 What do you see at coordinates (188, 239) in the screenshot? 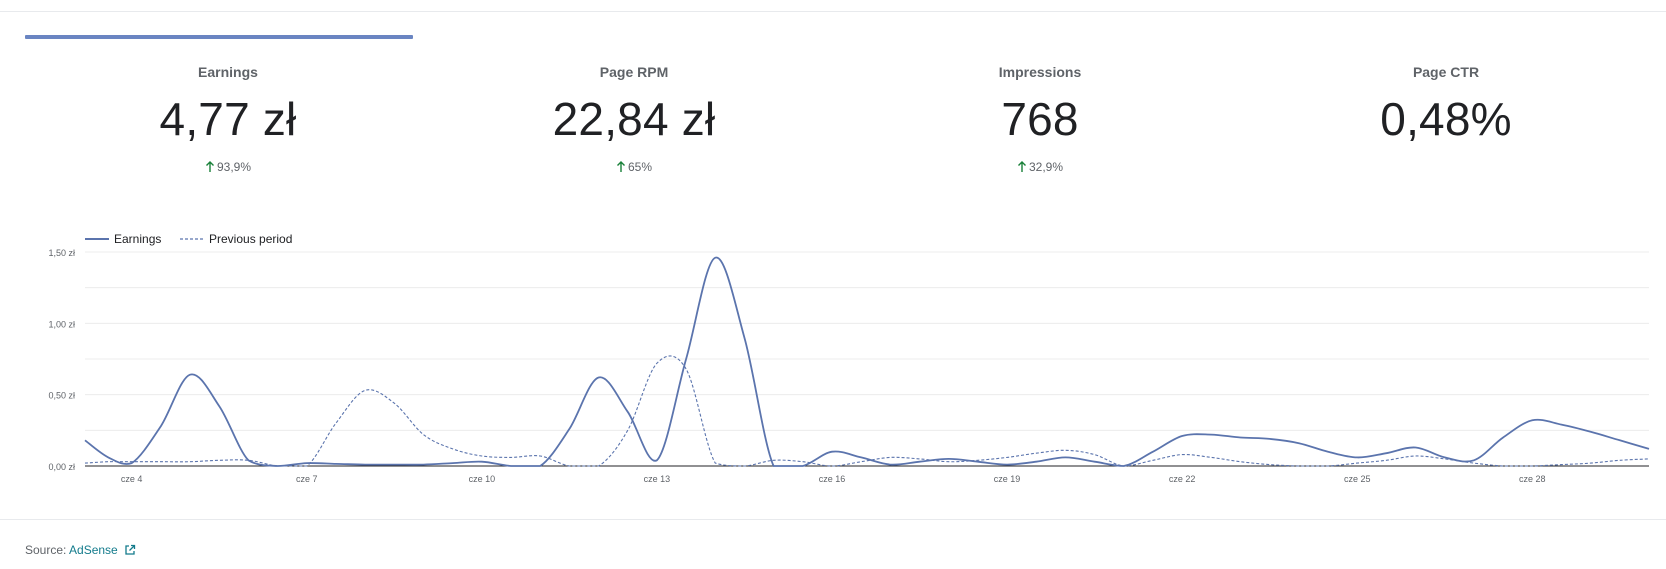
I see `chart-legend: Earnings Previous period` at bounding box center [188, 239].